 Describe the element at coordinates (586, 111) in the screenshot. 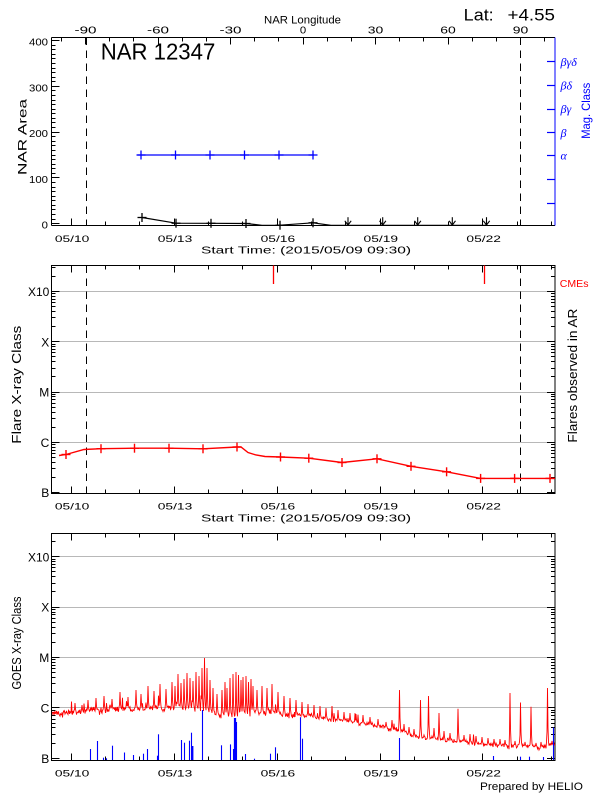

I see `svg-text: Mag. Class` at that location.